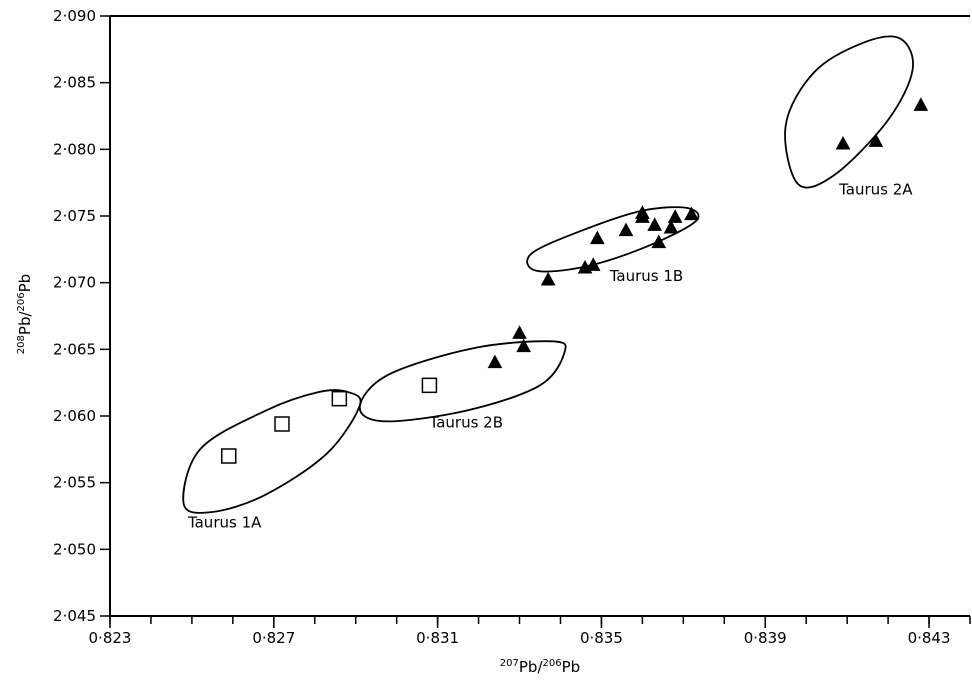 This screenshot has width=972, height=684. Describe the element at coordinates (74, 83) in the screenshot. I see `y-tick-label: 2·085` at that location.